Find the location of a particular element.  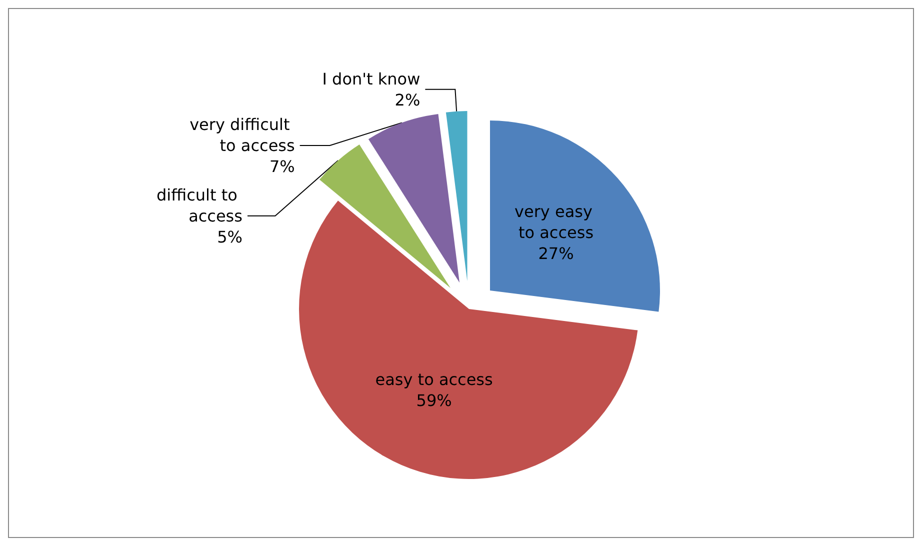

slice-label: very difficult to access is located at coordinates (242, 135).